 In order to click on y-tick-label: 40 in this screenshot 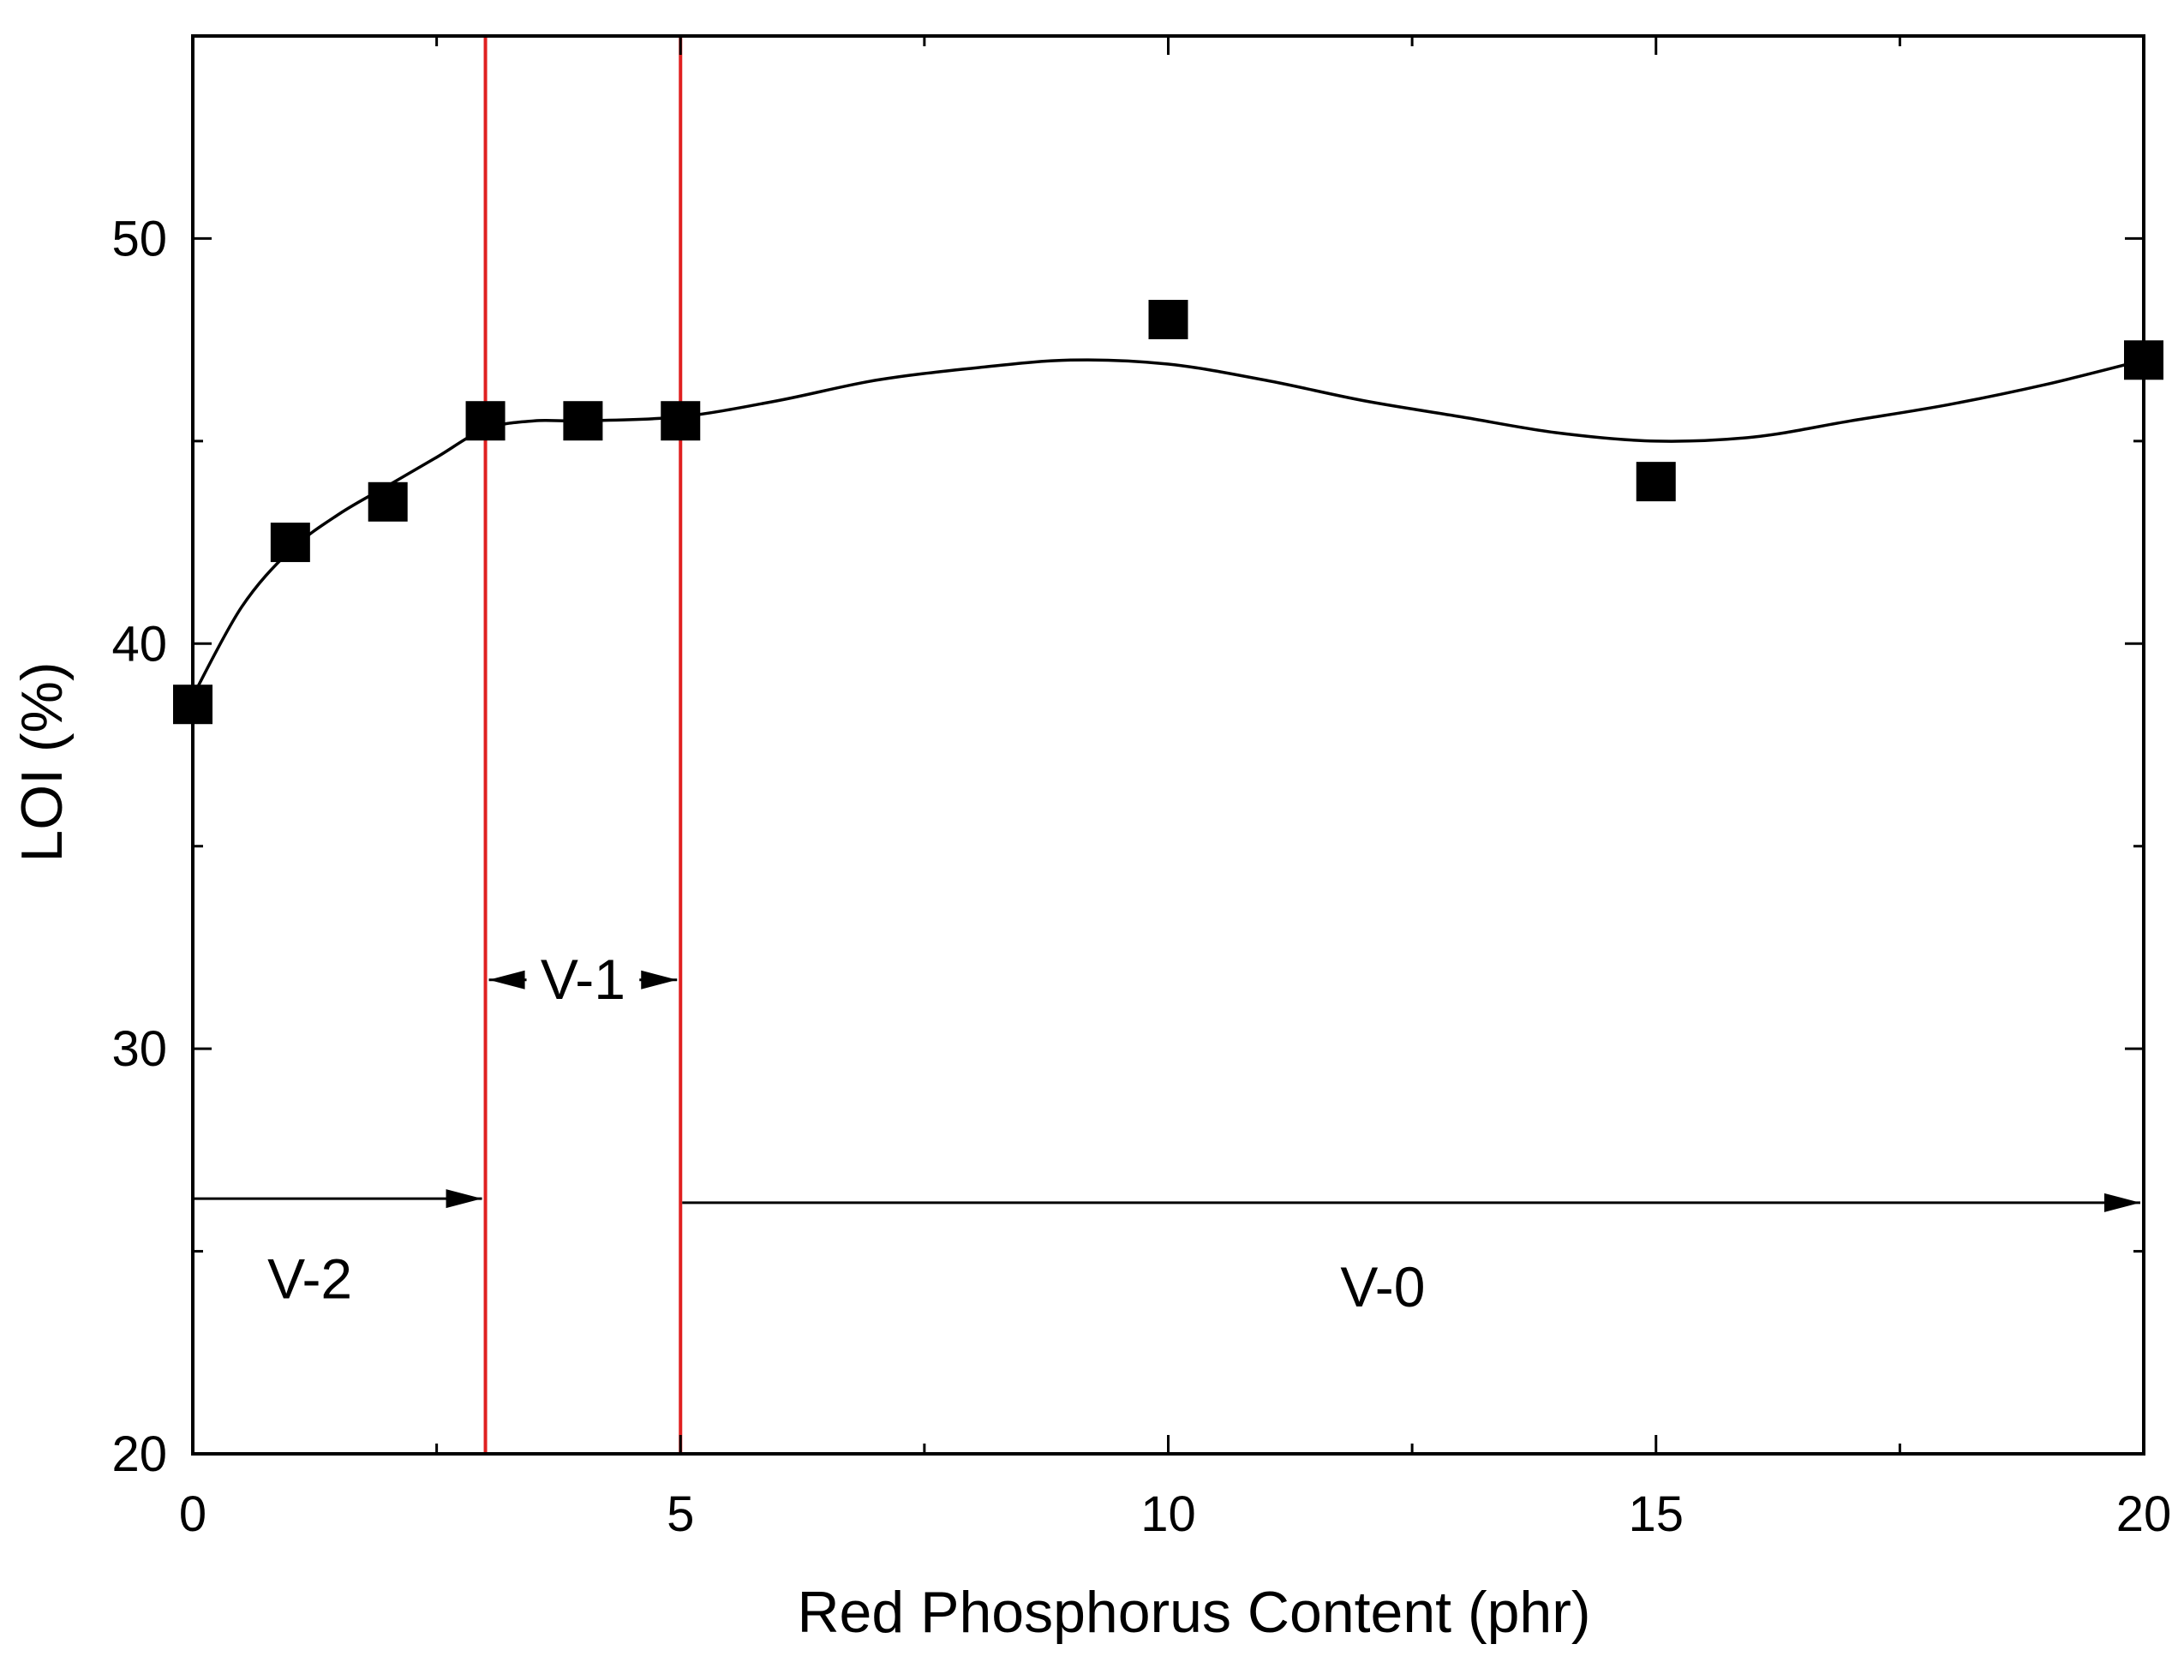, I will do `click(139, 644)`.